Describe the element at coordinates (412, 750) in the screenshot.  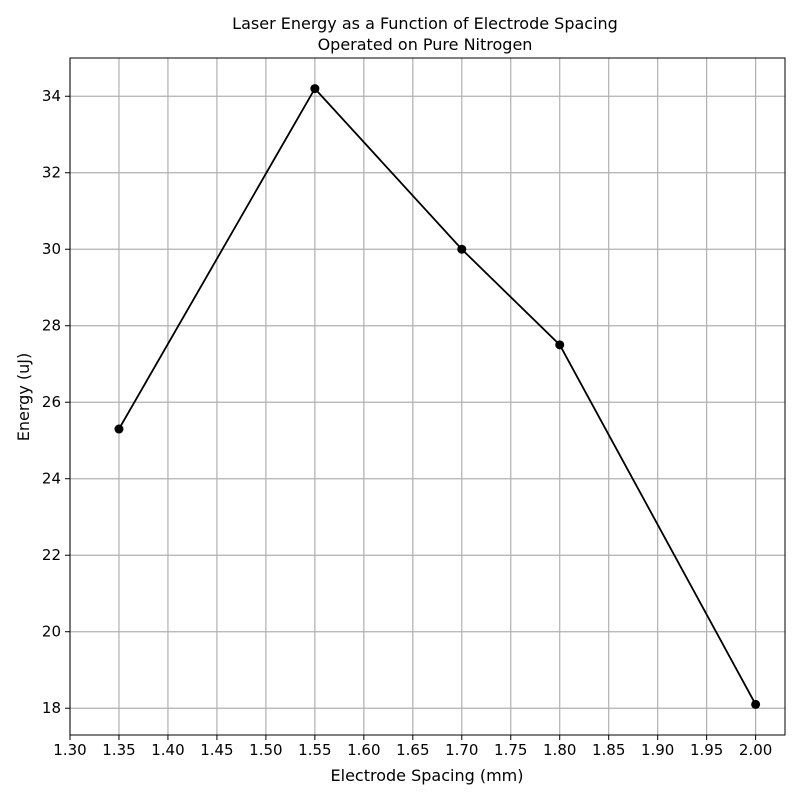
I see `x-tick-label: 1.65` at that location.